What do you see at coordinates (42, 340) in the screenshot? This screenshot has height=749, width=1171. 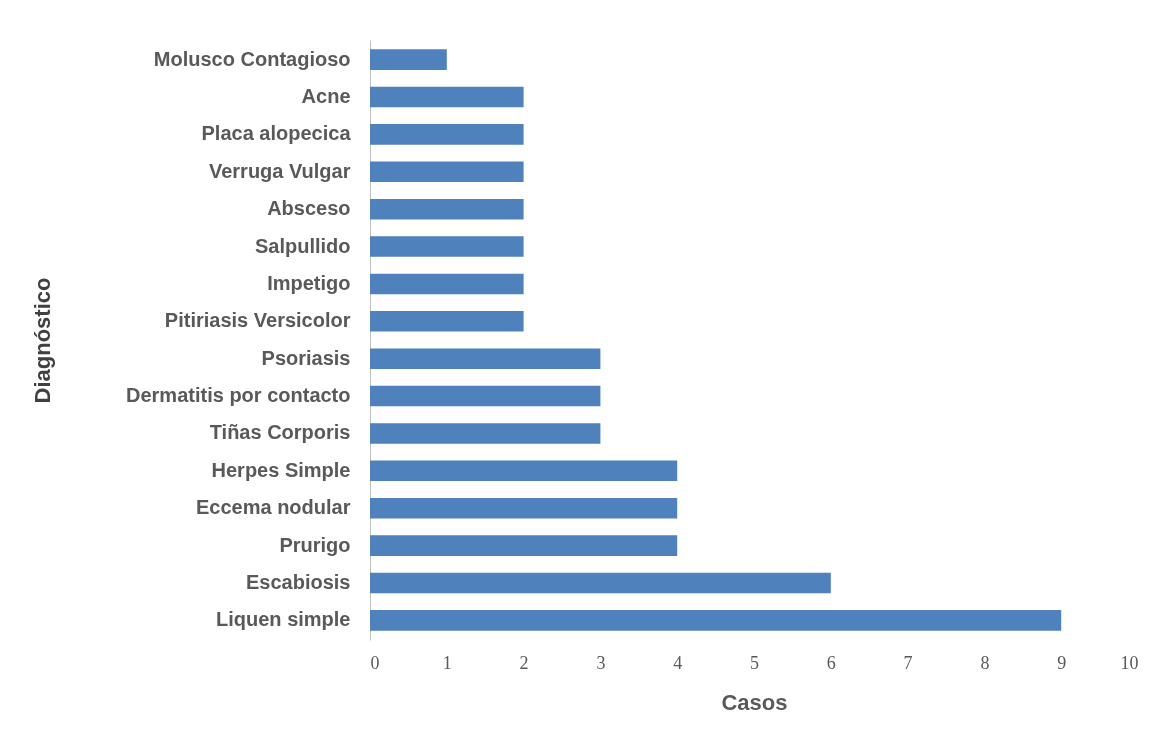 I see `y-axis-title: Diagnóstico` at bounding box center [42, 340].